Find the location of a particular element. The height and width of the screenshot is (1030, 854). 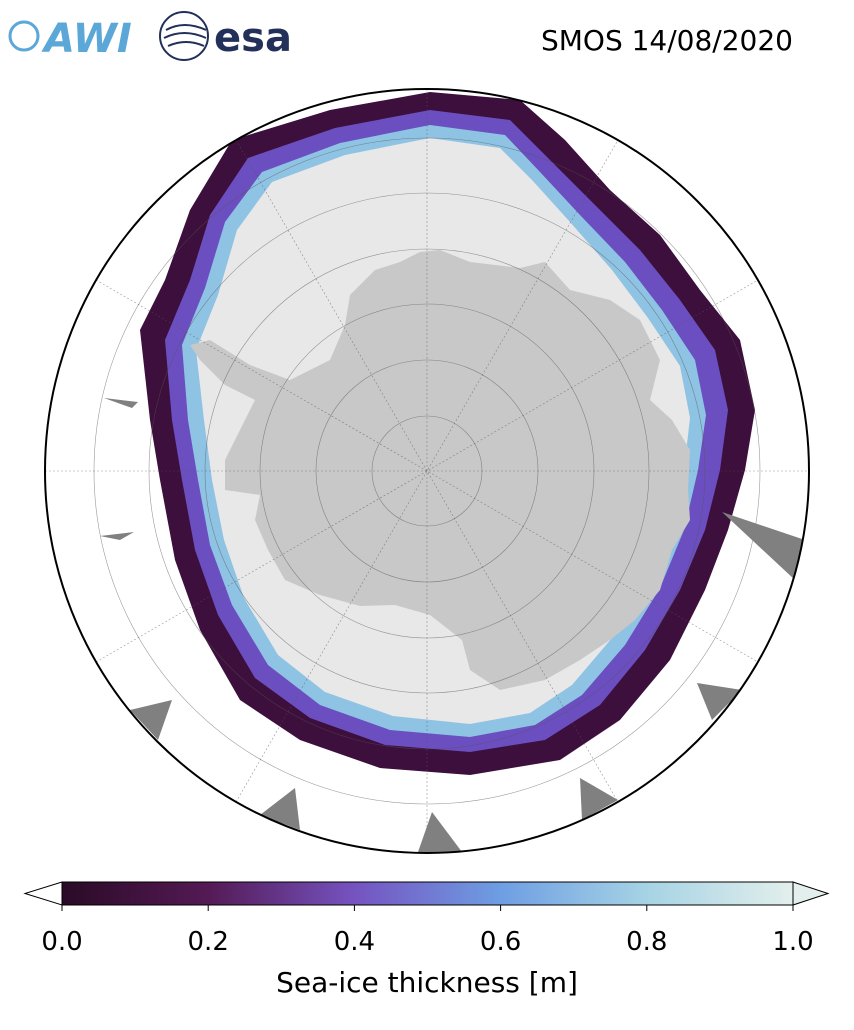

awi-logo: AWI is located at coordinates (70, 39).